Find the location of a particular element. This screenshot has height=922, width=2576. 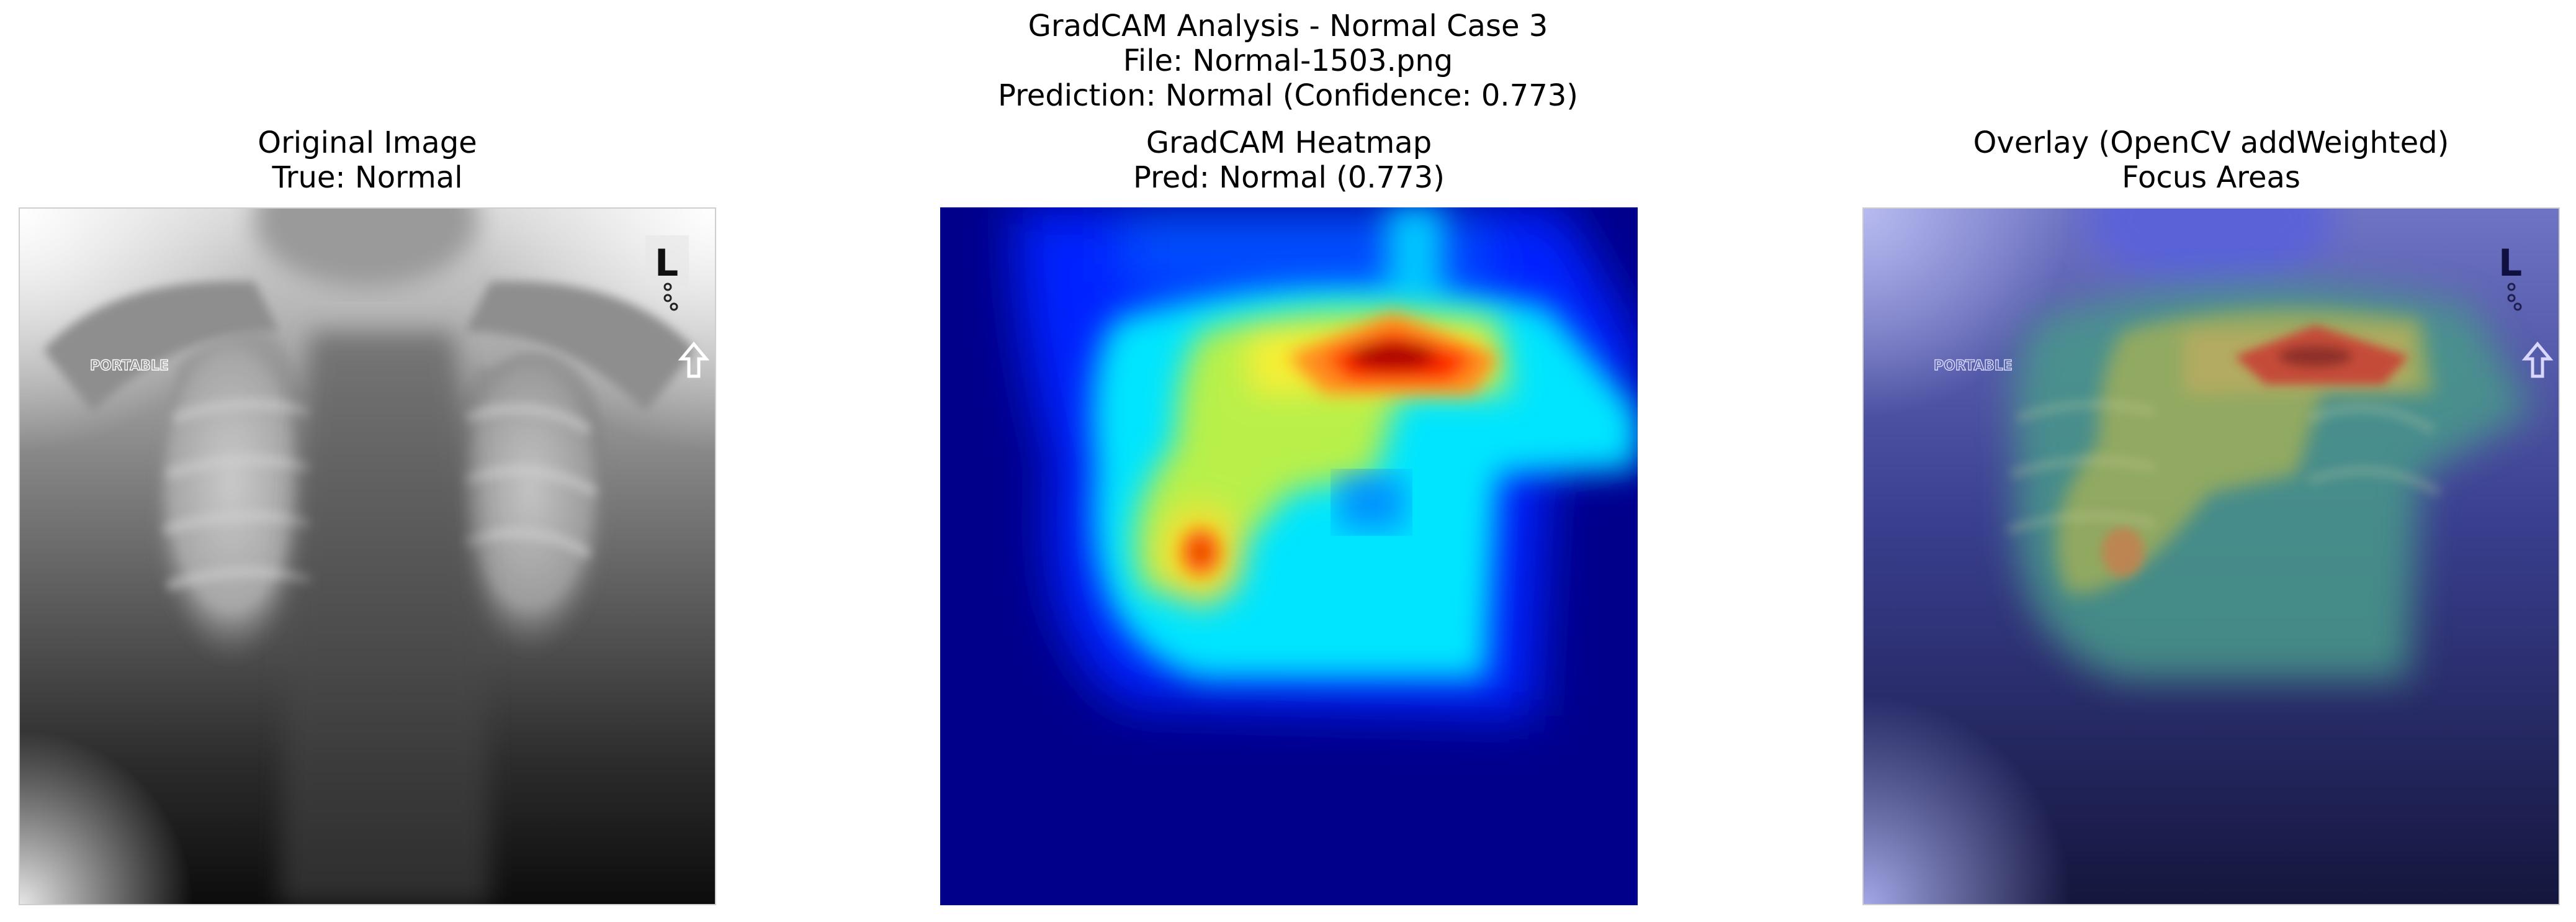

panel-original-title-line-2: True: Normal is located at coordinates (367, 178).